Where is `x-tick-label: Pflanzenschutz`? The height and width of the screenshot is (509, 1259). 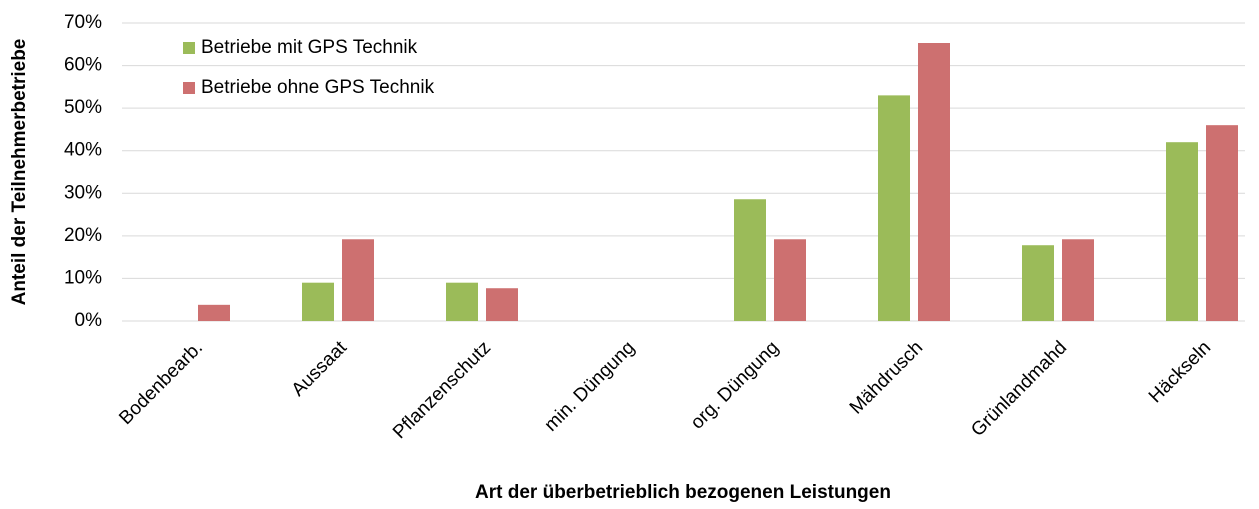
x-tick-label: Pflanzenschutz is located at coordinates (442, 390).